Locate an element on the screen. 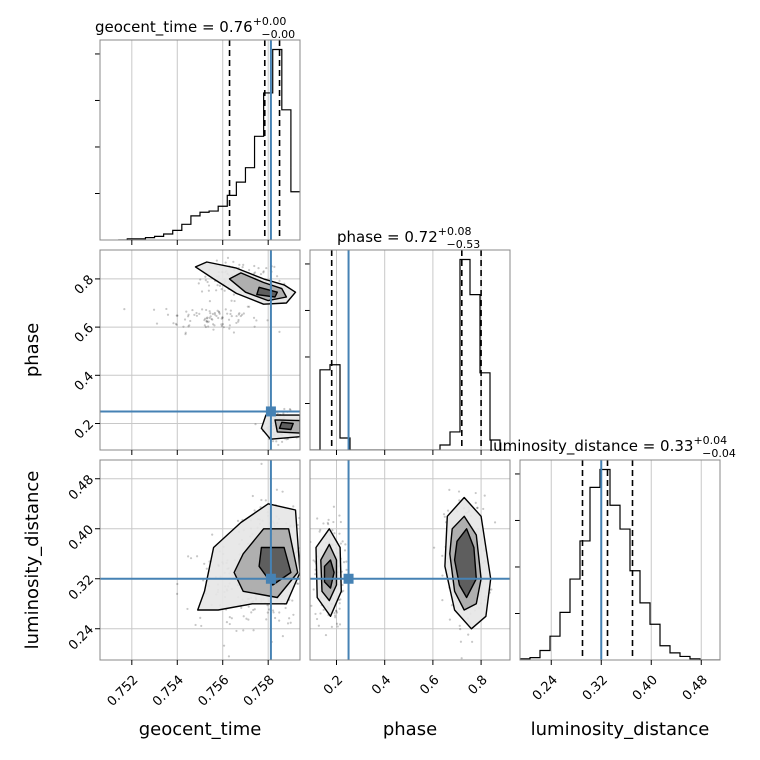 Image resolution: width=760 pixels, height=760 pixels. x-tick-label: 0.24 is located at coordinates (545, 688).